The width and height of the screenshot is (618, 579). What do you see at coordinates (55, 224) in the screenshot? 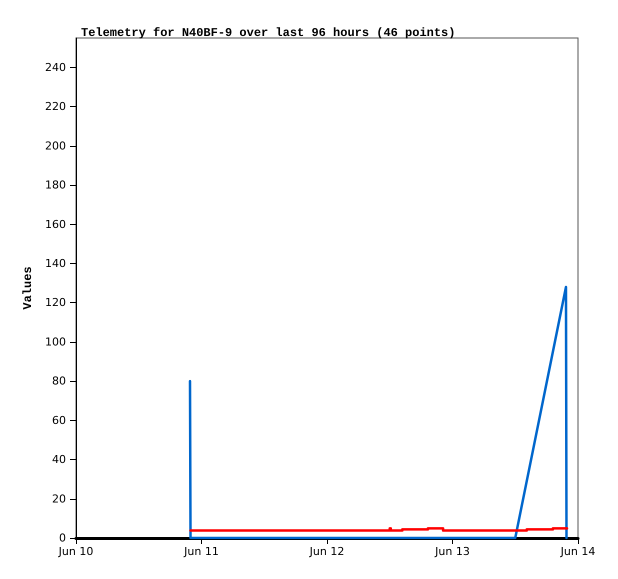
I see `y-tick-label: 160` at bounding box center [55, 224].